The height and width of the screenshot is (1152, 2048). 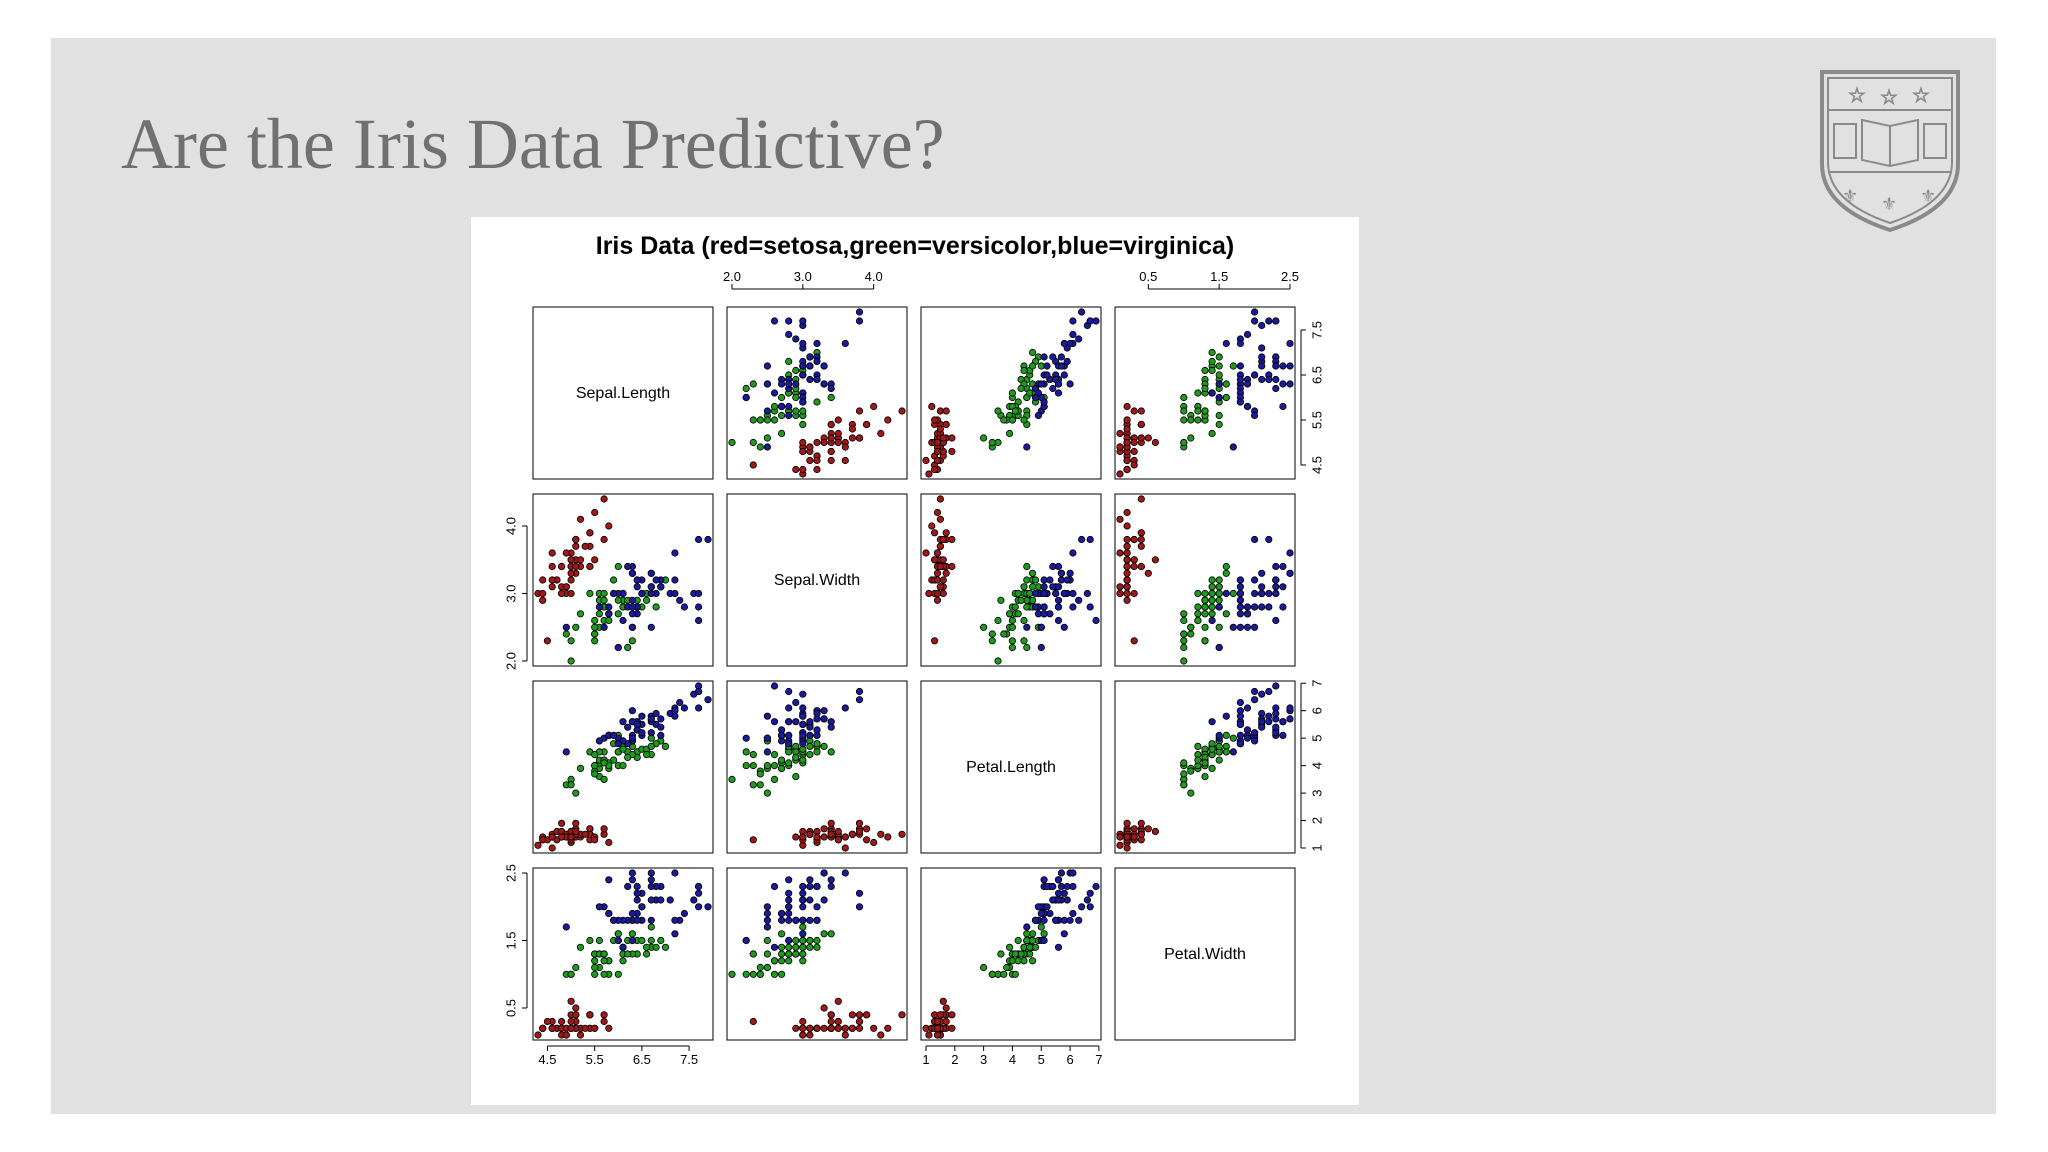 I want to click on variable-label: Sepal.Length, so click(x=623, y=393).